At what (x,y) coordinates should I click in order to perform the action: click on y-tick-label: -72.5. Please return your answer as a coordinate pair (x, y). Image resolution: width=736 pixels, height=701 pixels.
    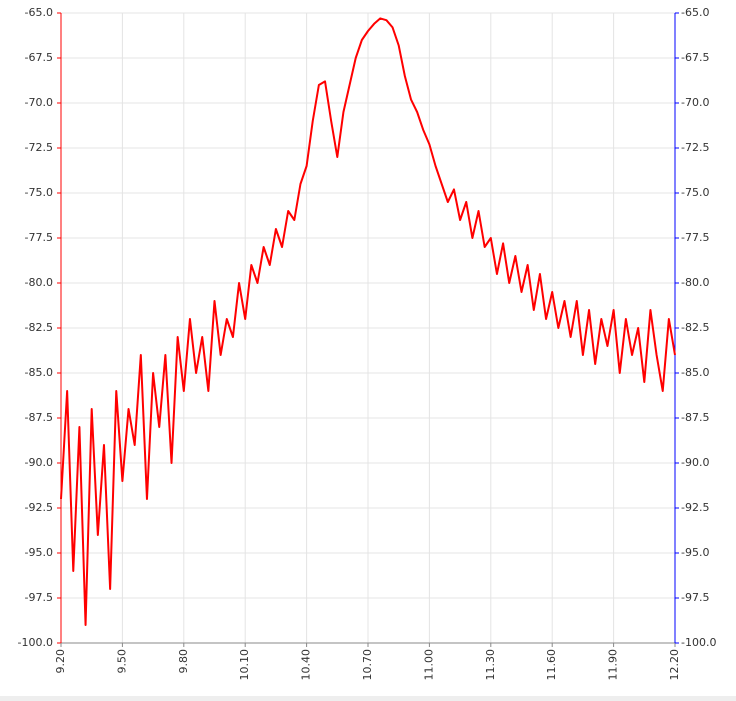
    Looking at the image, I should click on (39, 147).